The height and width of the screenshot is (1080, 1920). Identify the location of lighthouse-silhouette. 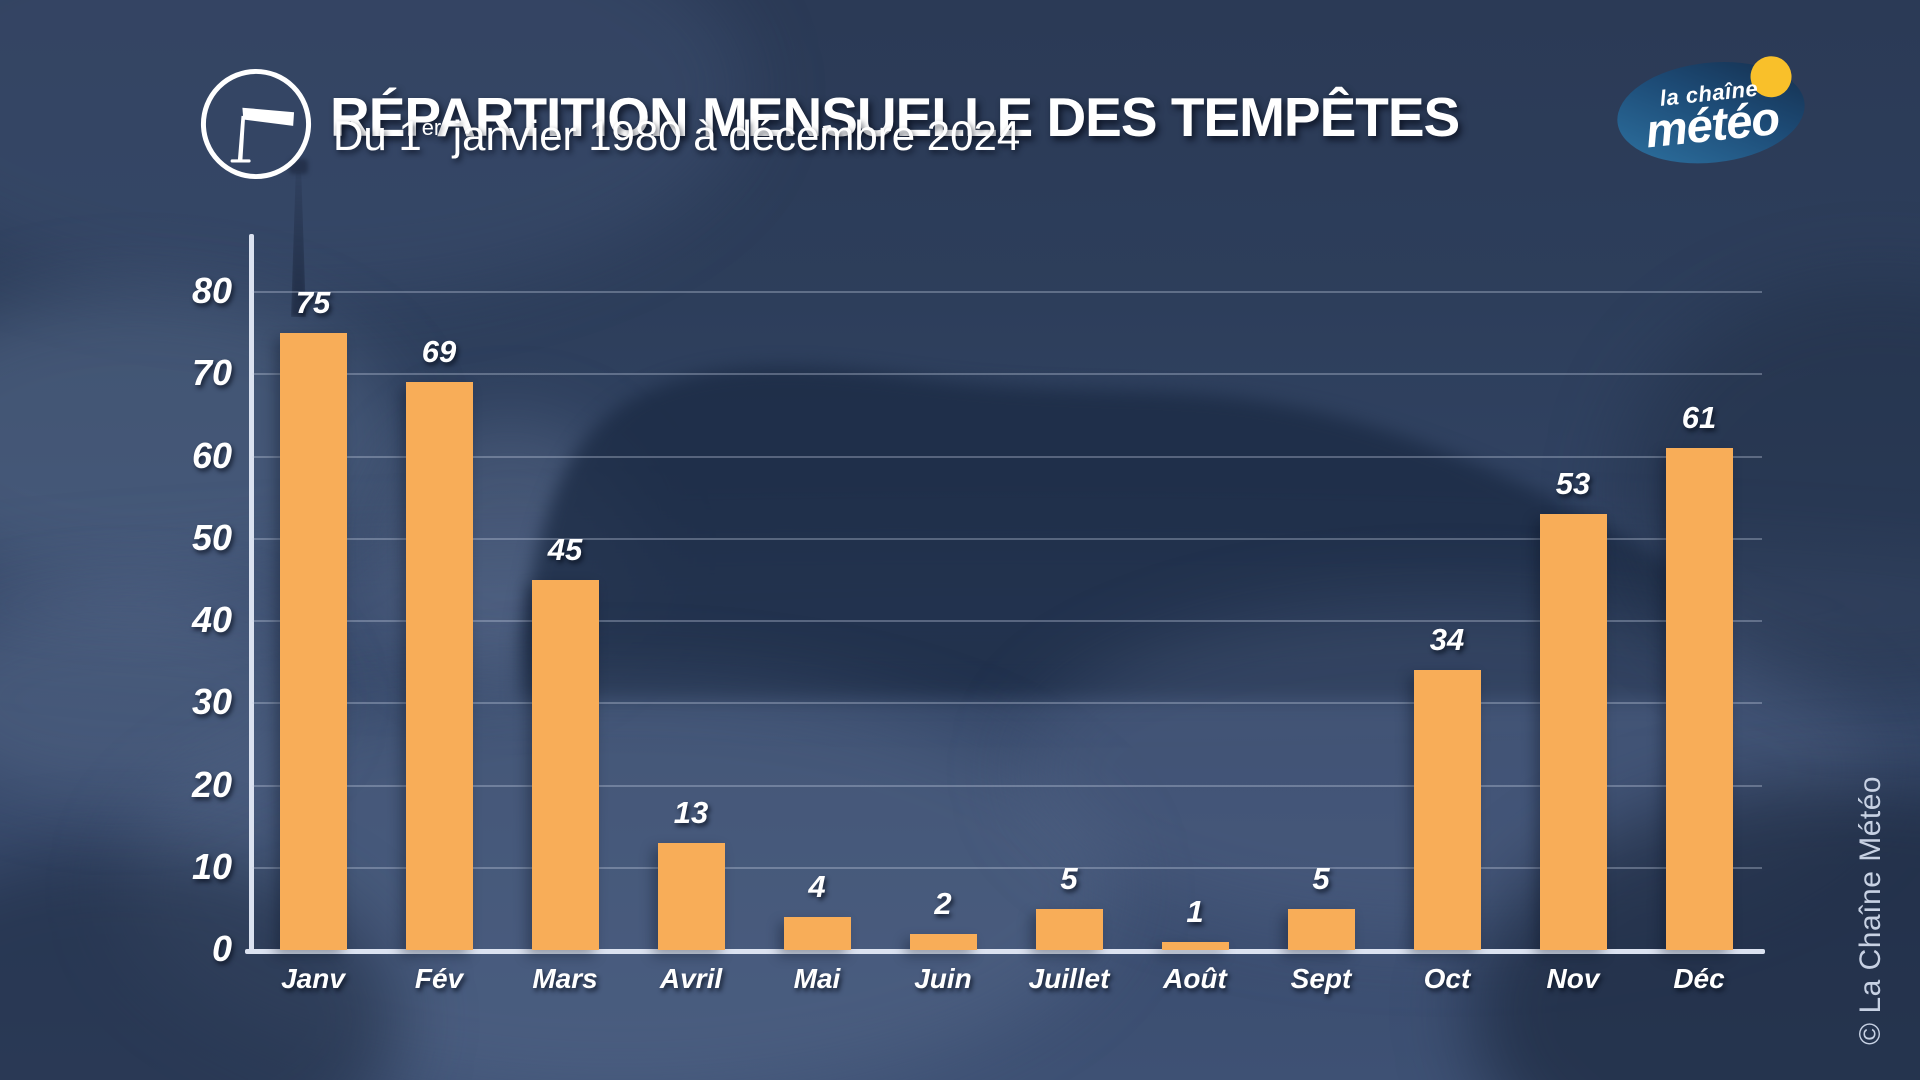
(298, 244).